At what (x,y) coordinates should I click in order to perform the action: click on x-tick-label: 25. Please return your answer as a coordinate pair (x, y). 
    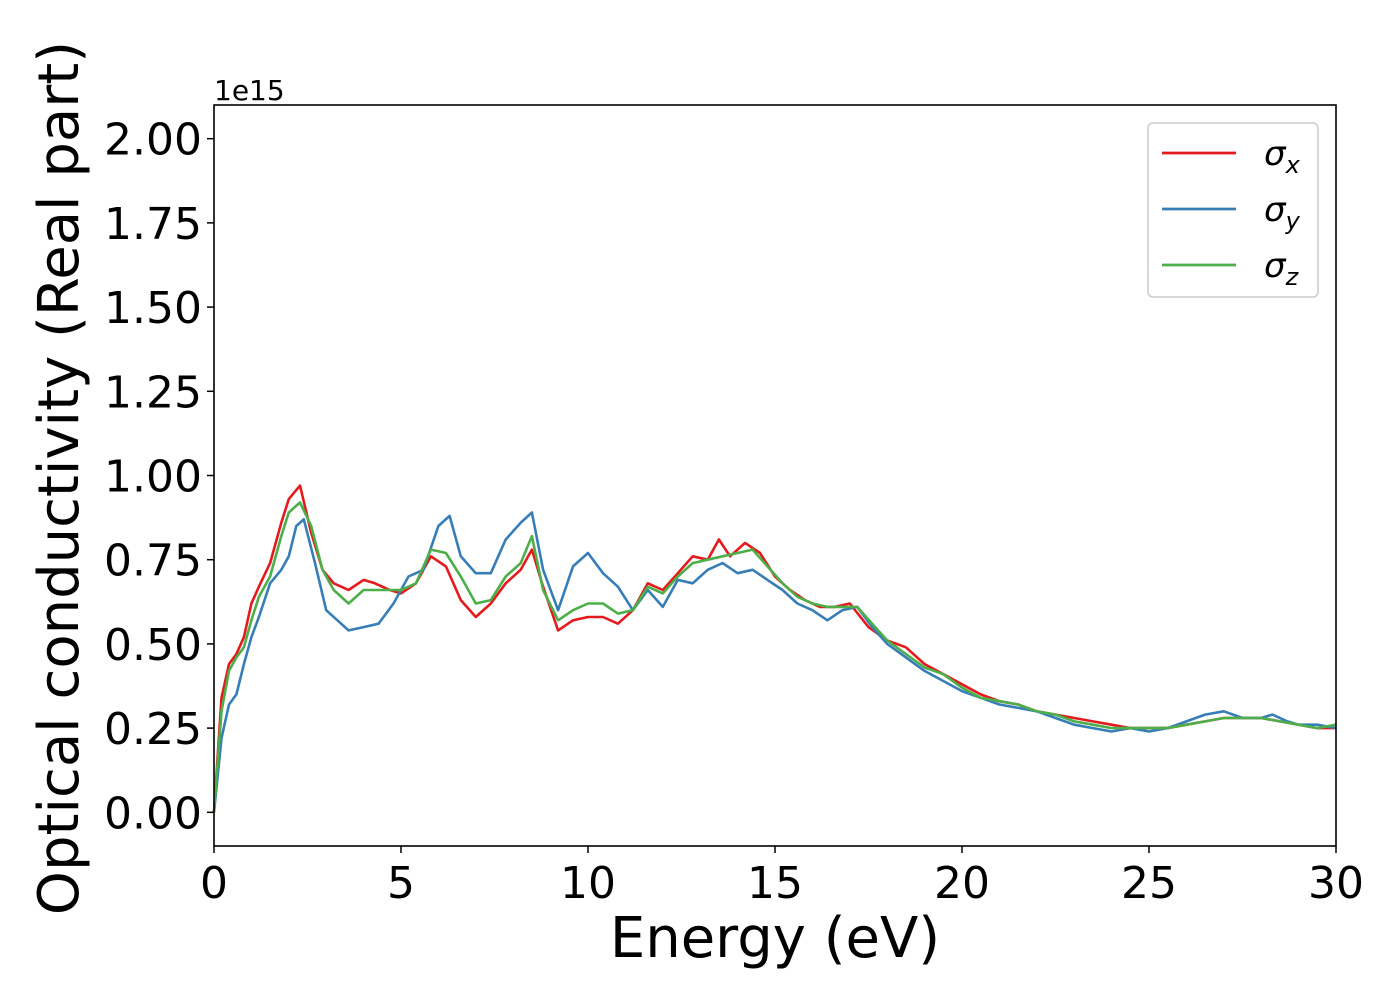
    Looking at the image, I should click on (1149, 883).